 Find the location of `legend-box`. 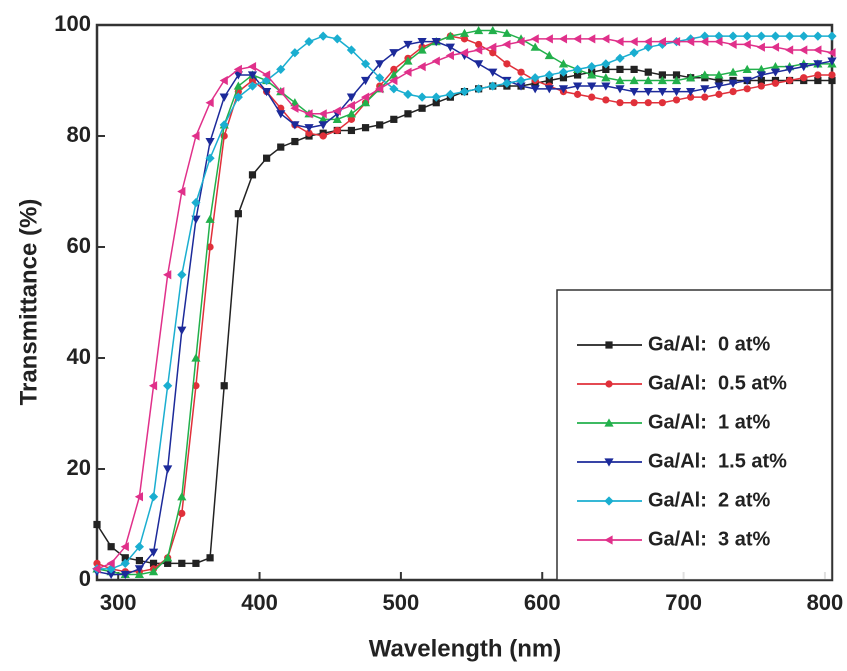

legend-box is located at coordinates (694, 435).